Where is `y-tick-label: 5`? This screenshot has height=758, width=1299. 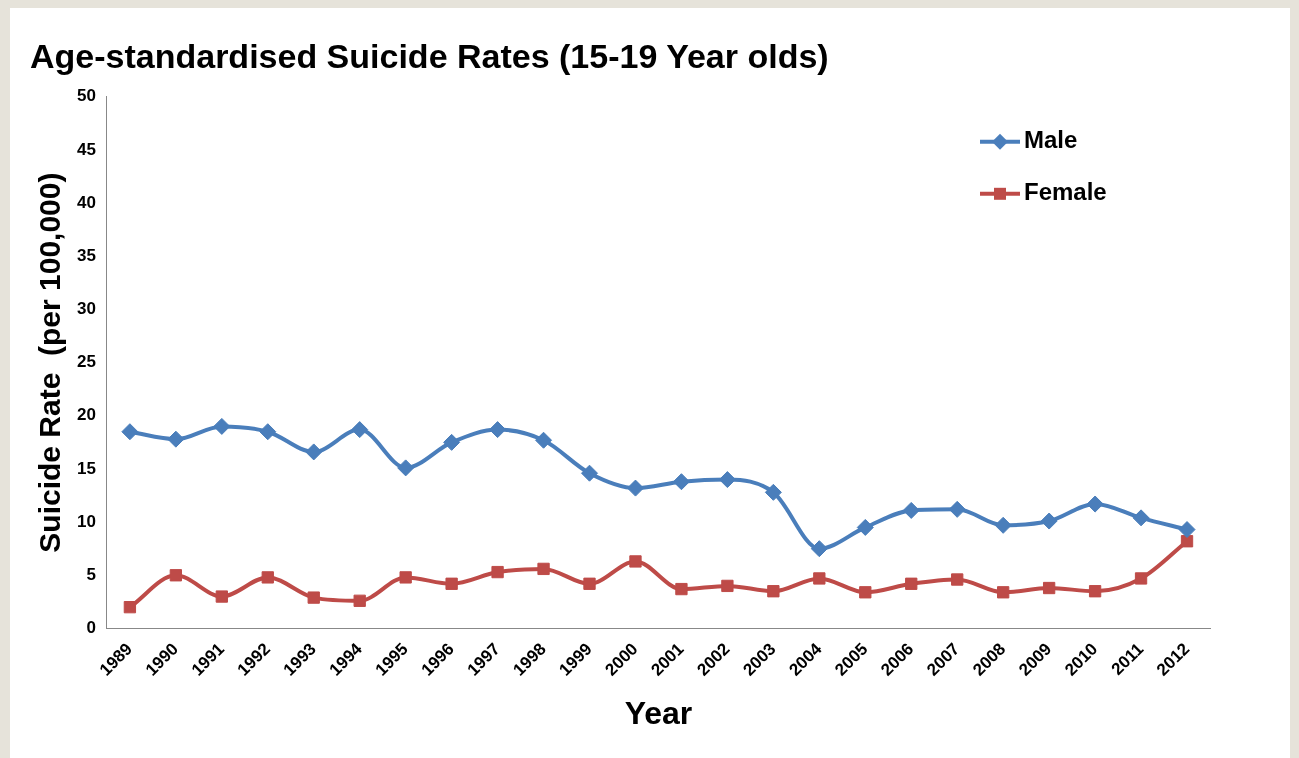 y-tick-label: 5 is located at coordinates (91, 574).